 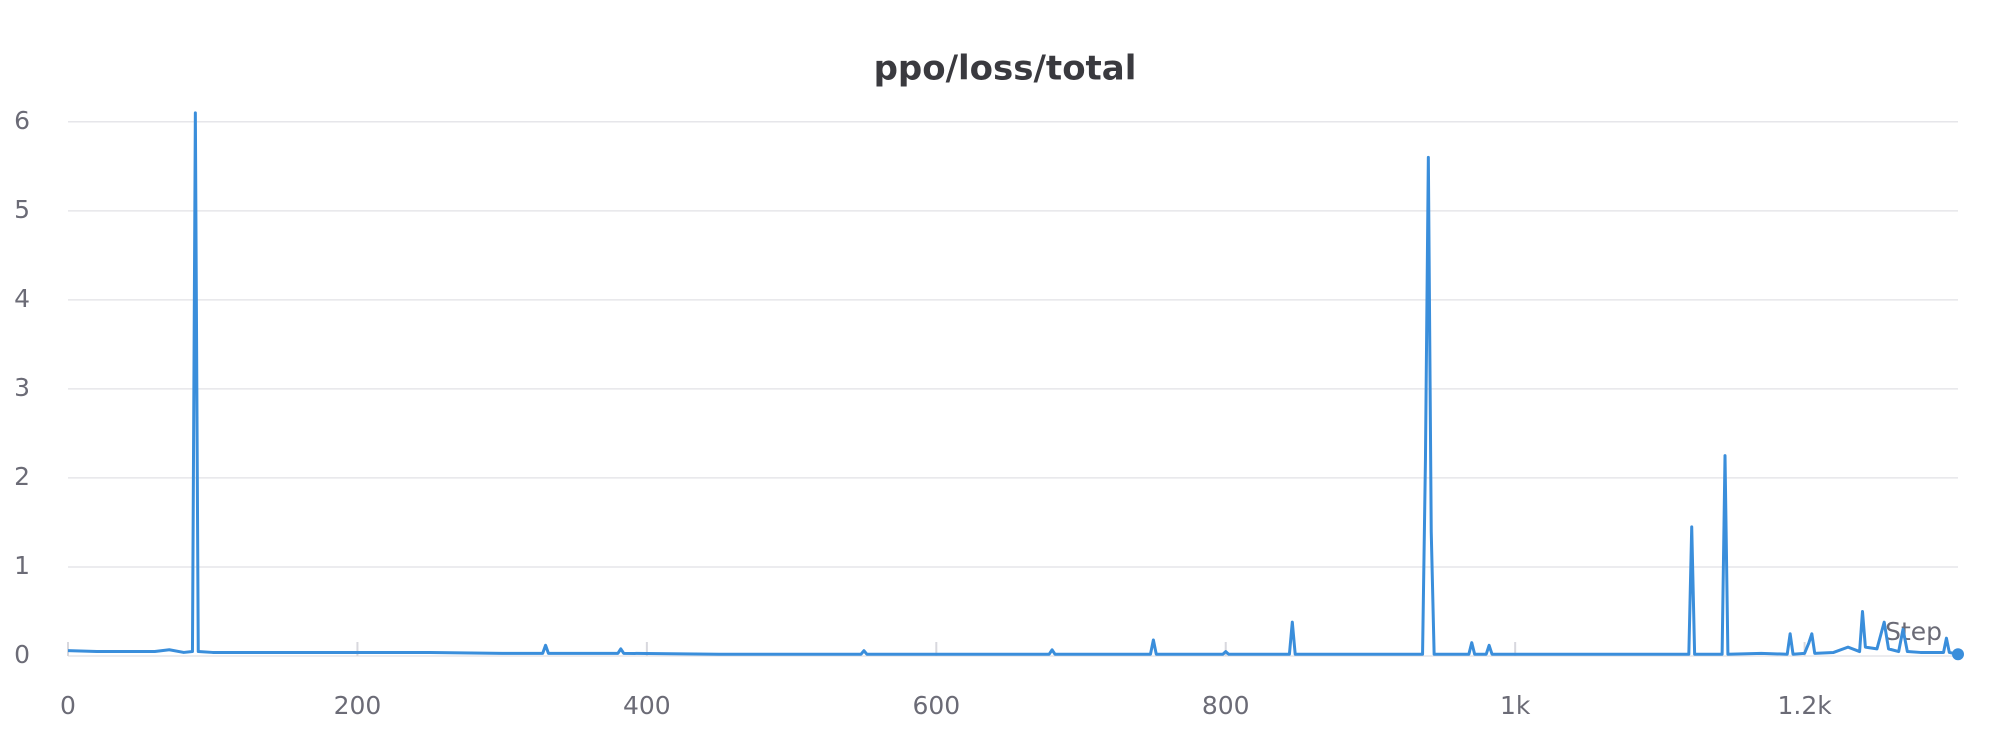 I want to click on x-axis-label: Step, so click(x=1913, y=631).